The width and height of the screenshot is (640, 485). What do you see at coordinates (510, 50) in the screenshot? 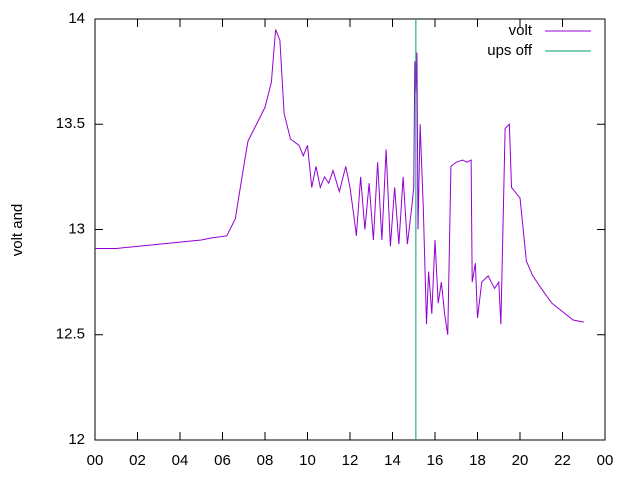
I see `legend-label: ups off` at bounding box center [510, 50].